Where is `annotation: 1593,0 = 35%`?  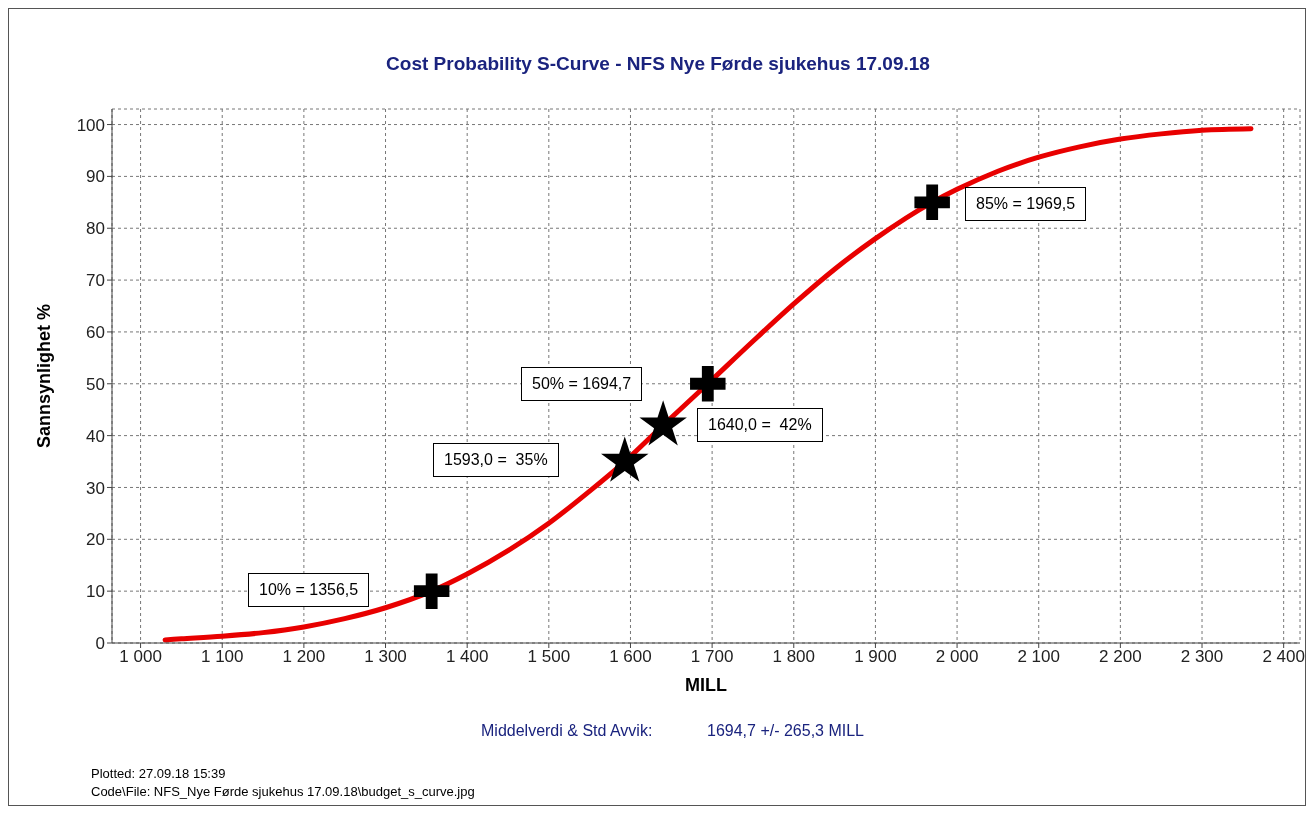
annotation: 1593,0 = 35% is located at coordinates (496, 460).